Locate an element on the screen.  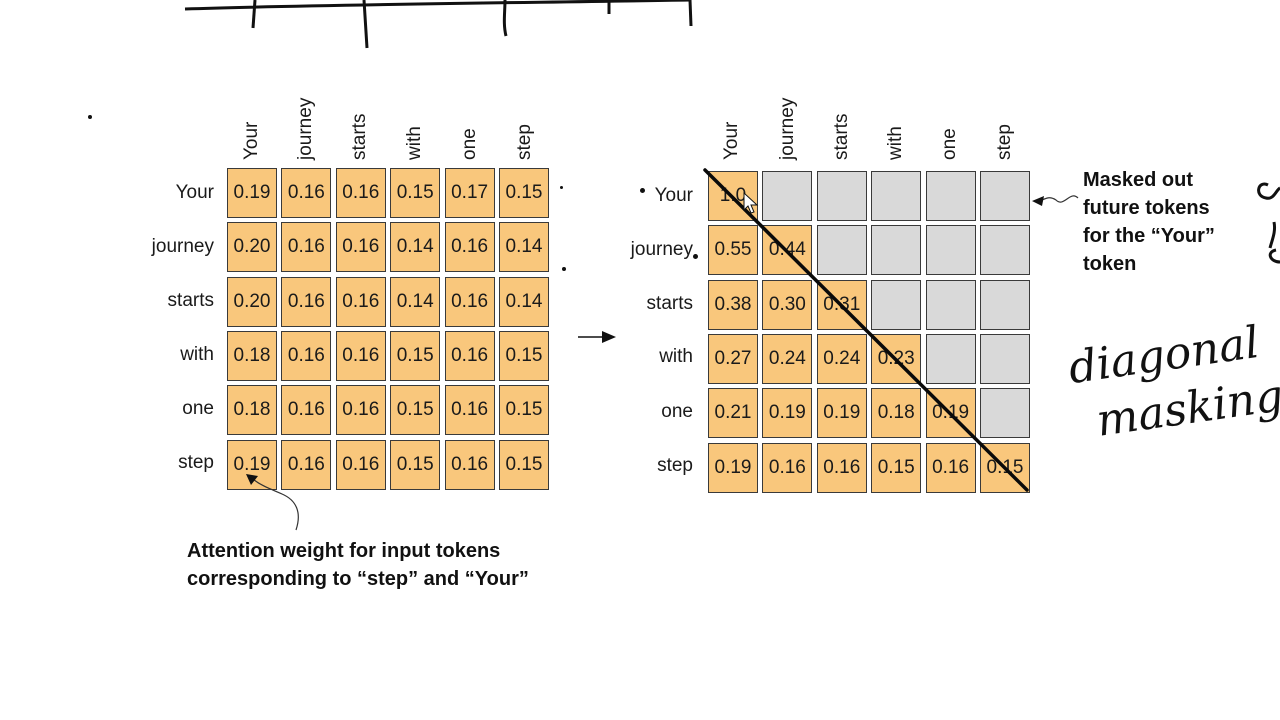
right-cell-r4-c3: 0.24 is located at coordinates (841, 358).